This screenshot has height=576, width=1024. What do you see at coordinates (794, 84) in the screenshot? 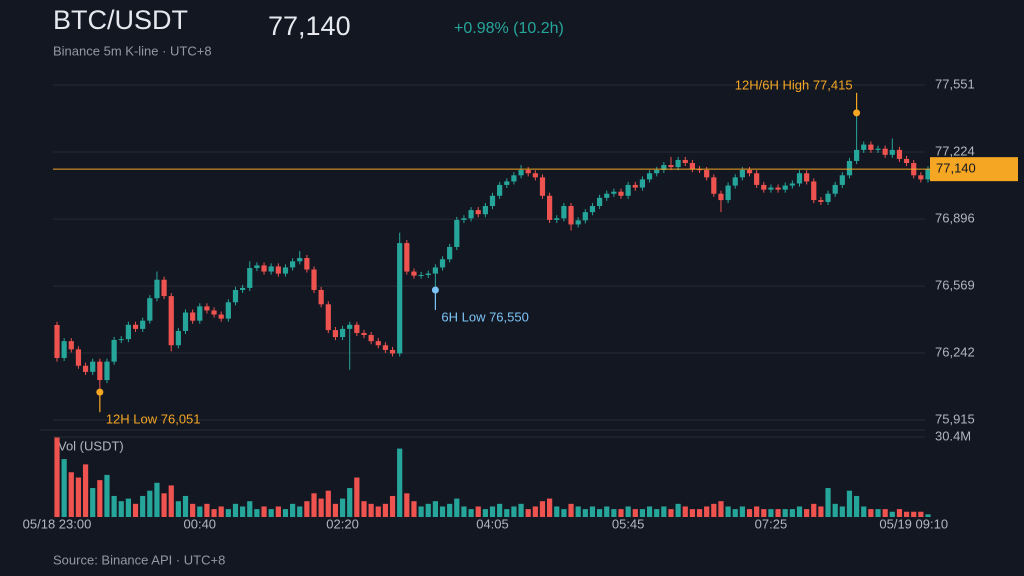
I see `annotation-label: 12H/6H High 77,415` at bounding box center [794, 84].